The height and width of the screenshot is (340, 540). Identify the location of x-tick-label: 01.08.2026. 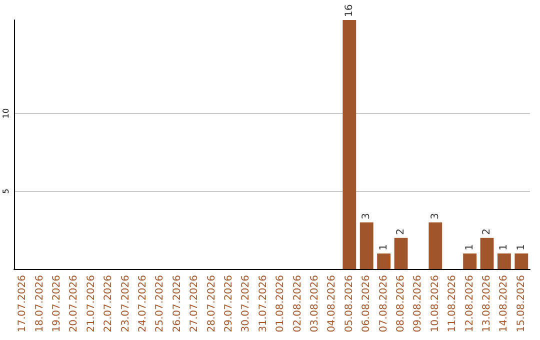
(280, 303).